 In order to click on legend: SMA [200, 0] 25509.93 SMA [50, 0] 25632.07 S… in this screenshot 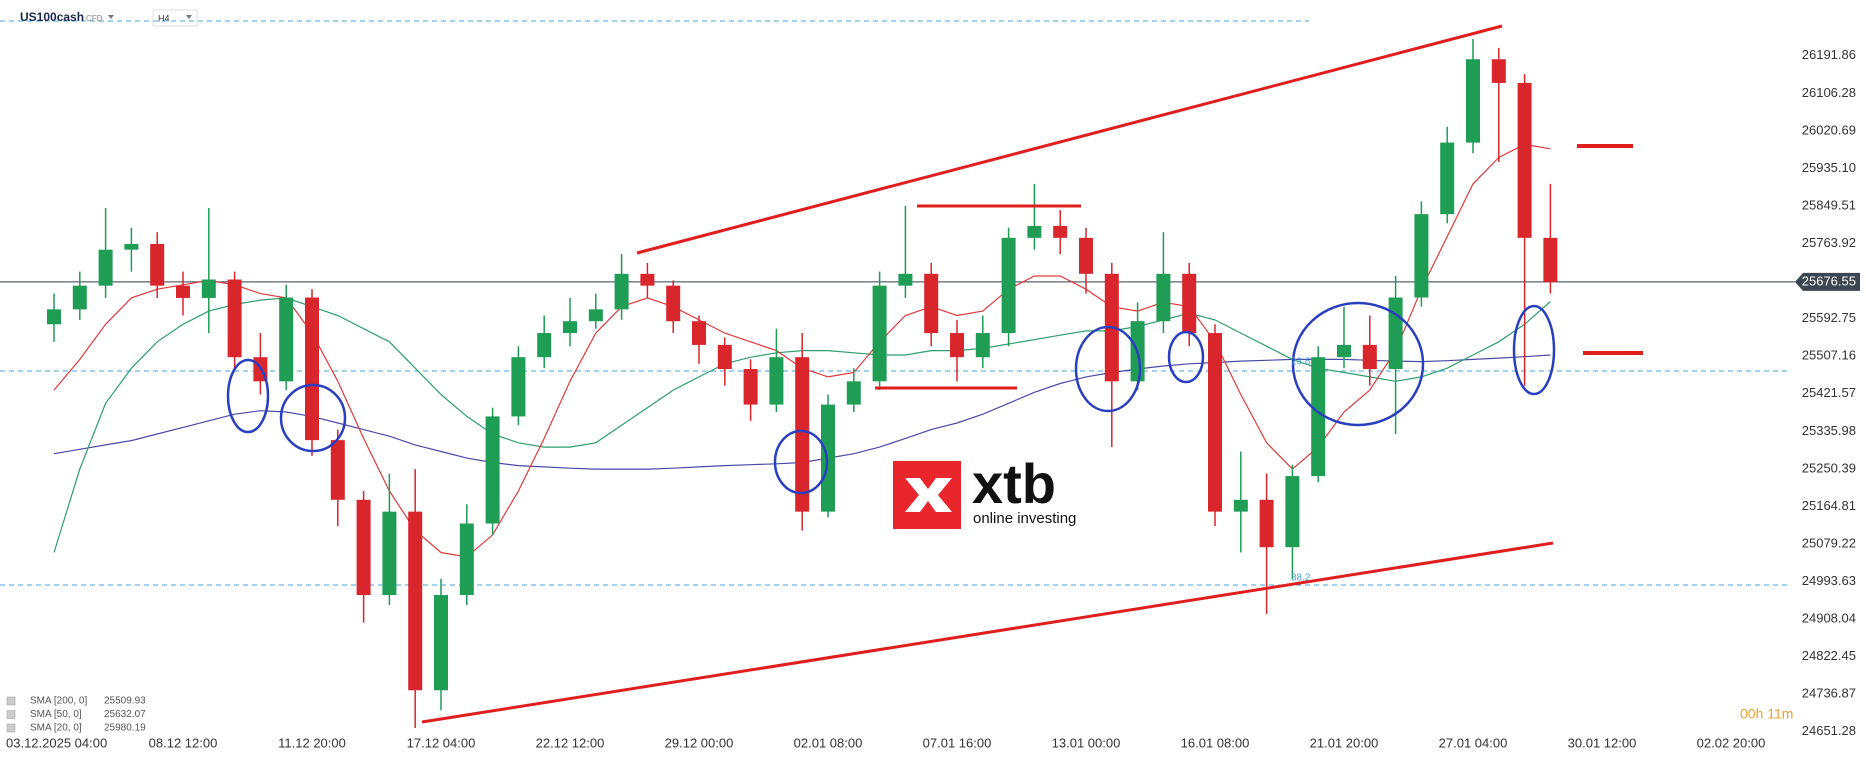, I will do `click(76, 715)`.